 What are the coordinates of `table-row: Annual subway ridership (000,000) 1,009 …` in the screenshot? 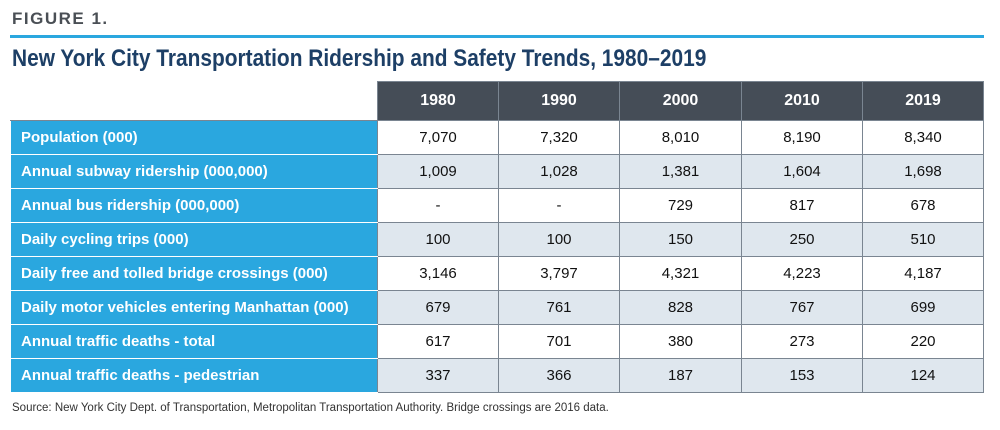 It's located at (497, 171).